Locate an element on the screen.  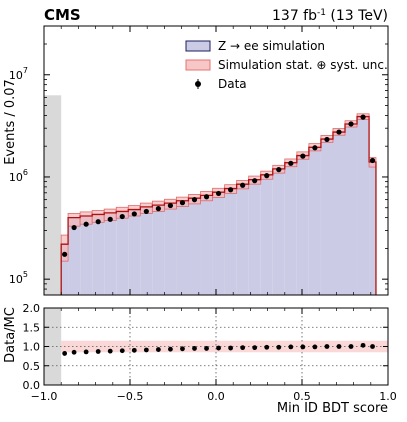
legend-label-1: Simulation stat. ⊕ syst. unc. is located at coordinates (303, 65).